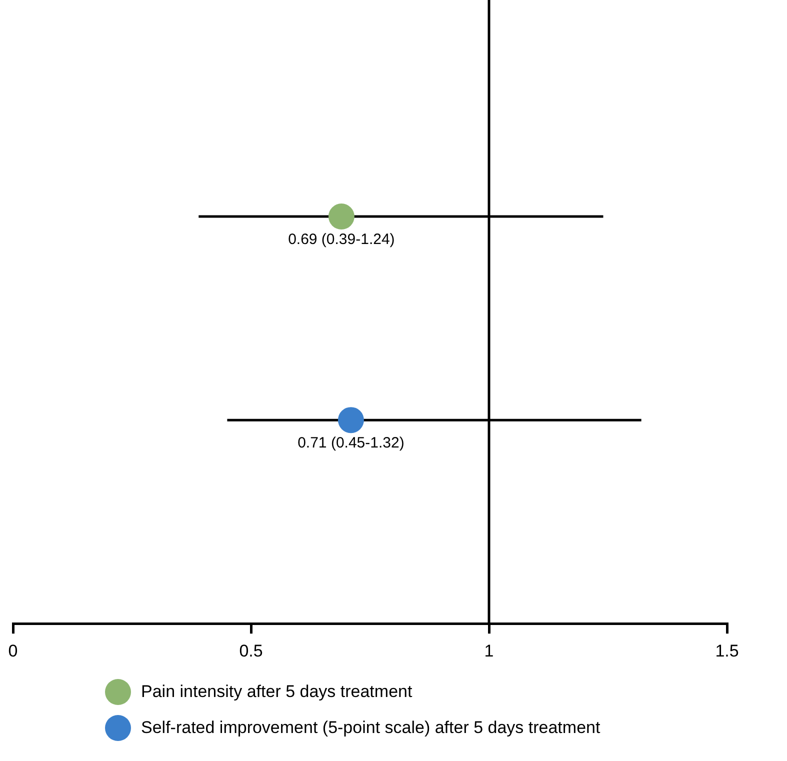  I want to click on x-tick-label: 0, so click(13, 650).